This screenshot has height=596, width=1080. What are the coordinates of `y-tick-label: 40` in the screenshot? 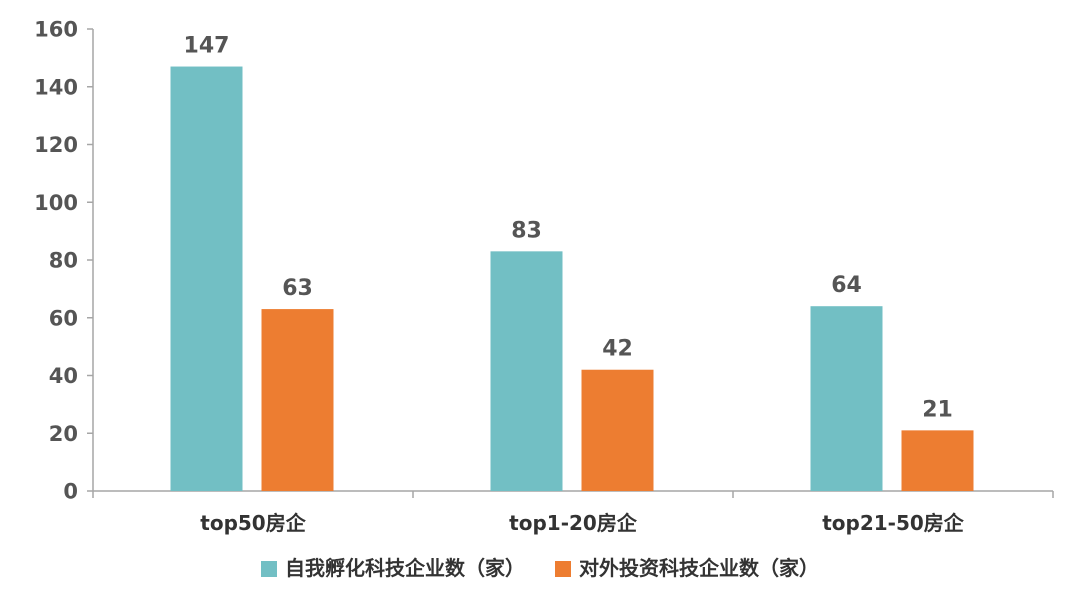 It's located at (63, 376).